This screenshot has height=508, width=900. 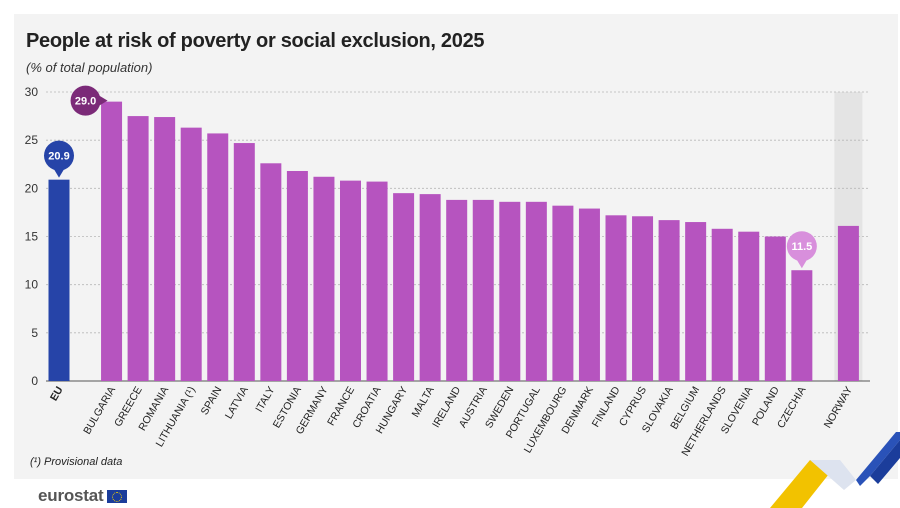 What do you see at coordinates (32, 140) in the screenshot?
I see `y-tick-label: 25` at bounding box center [32, 140].